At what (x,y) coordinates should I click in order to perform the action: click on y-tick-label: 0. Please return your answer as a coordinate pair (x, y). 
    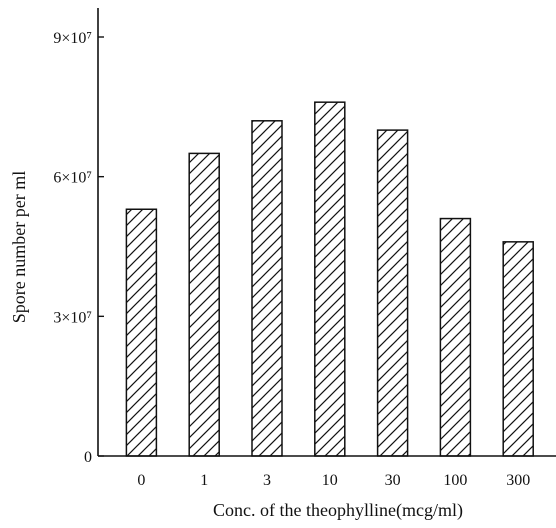
    Looking at the image, I should click on (88, 457).